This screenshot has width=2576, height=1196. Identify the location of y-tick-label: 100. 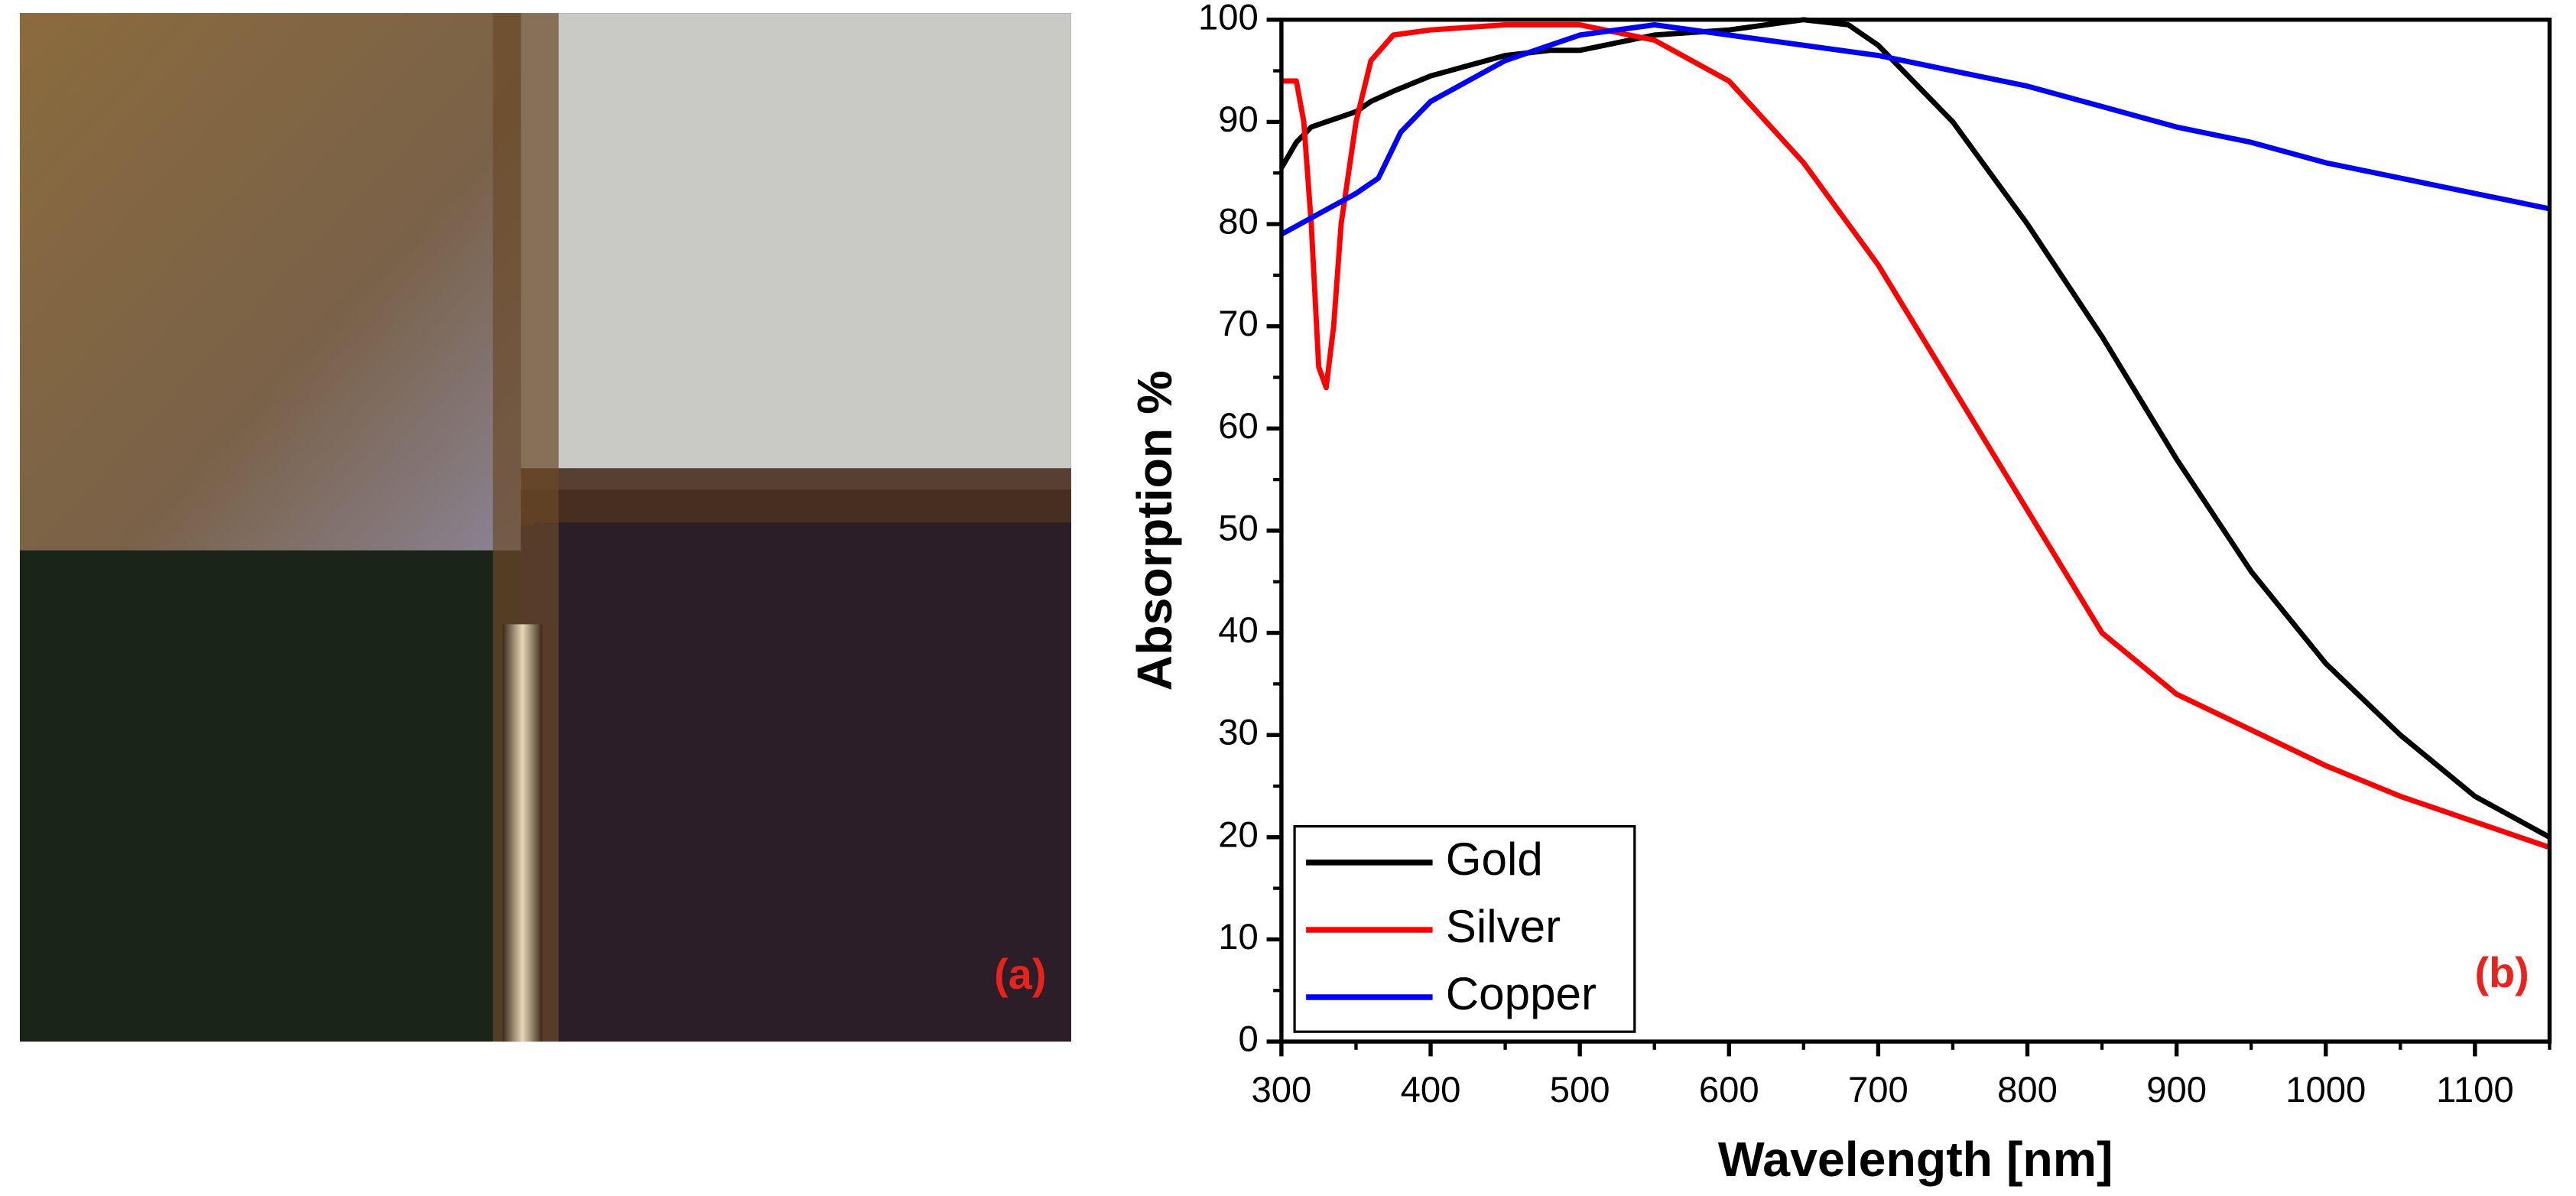
(1228, 18).